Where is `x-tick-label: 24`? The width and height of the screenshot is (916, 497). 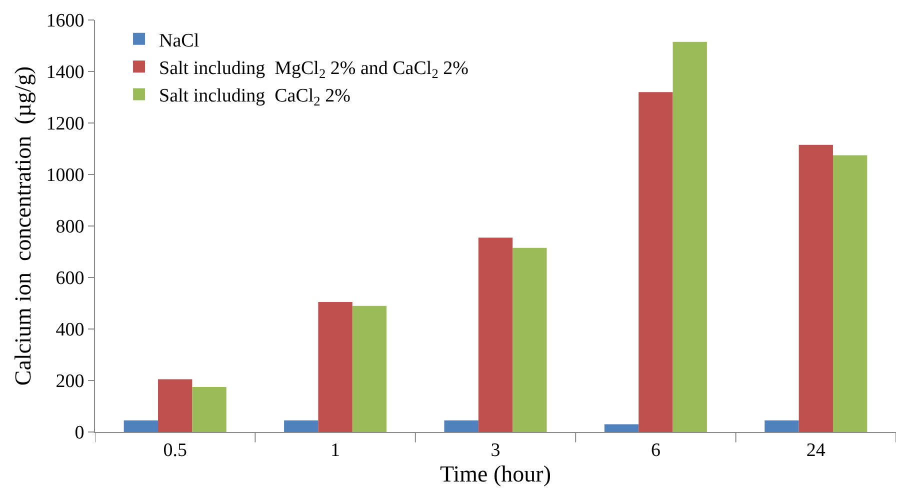
x-tick-label: 24 is located at coordinates (816, 450).